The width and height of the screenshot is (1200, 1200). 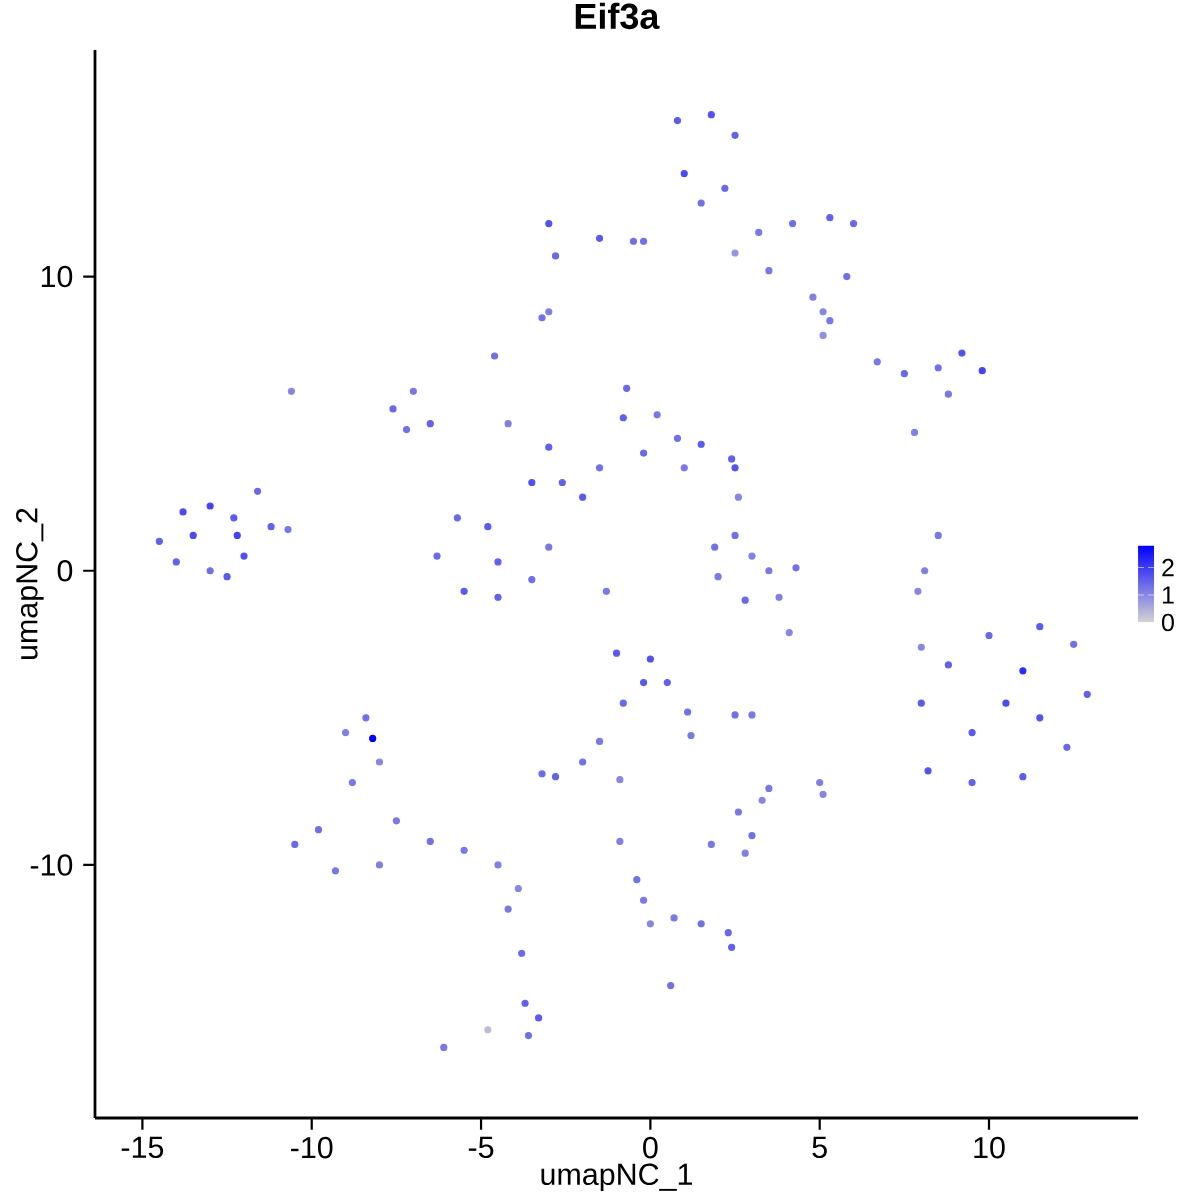 I want to click on x-tick-label: 10, so click(x=989, y=1147).